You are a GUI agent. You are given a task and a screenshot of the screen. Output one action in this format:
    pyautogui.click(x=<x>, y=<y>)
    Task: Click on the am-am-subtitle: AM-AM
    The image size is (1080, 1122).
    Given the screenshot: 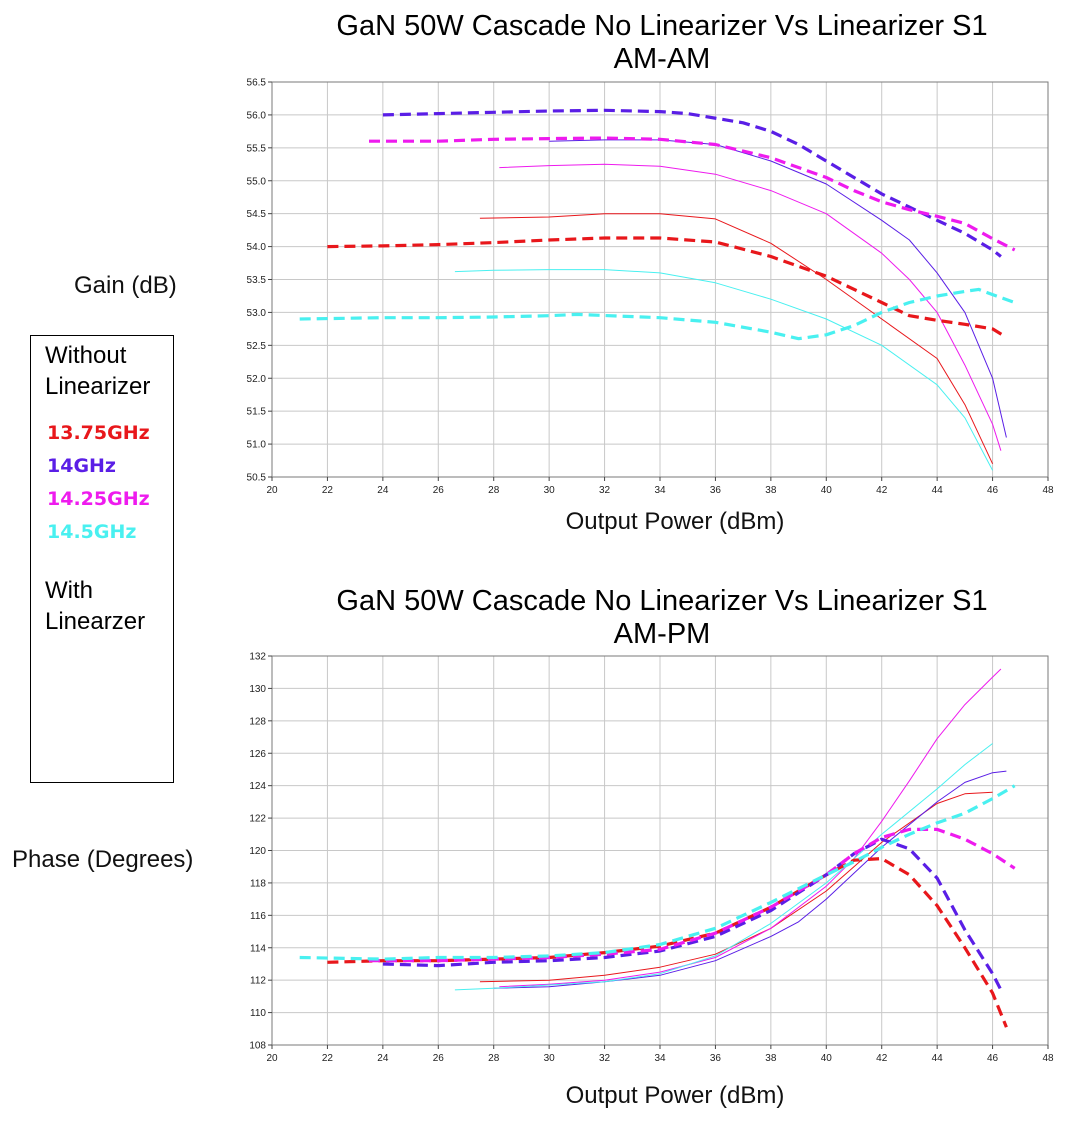 What is the action you would take?
    pyautogui.click(x=662, y=59)
    